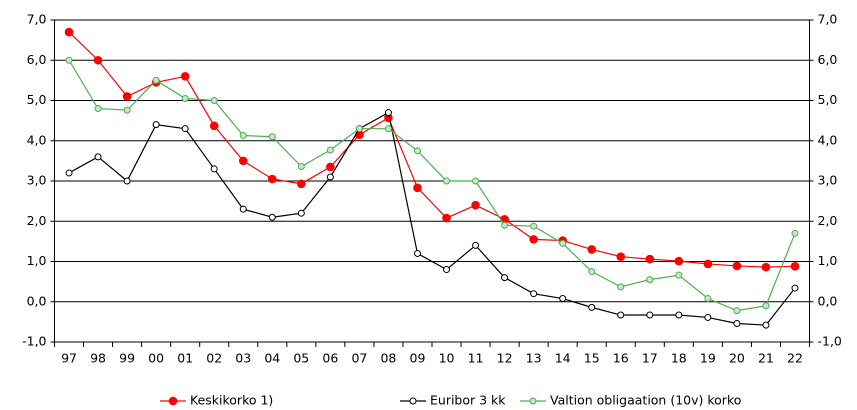 This screenshot has width=857, height=410. I want to click on legend-label: Euribor 3 kk, so click(468, 400).